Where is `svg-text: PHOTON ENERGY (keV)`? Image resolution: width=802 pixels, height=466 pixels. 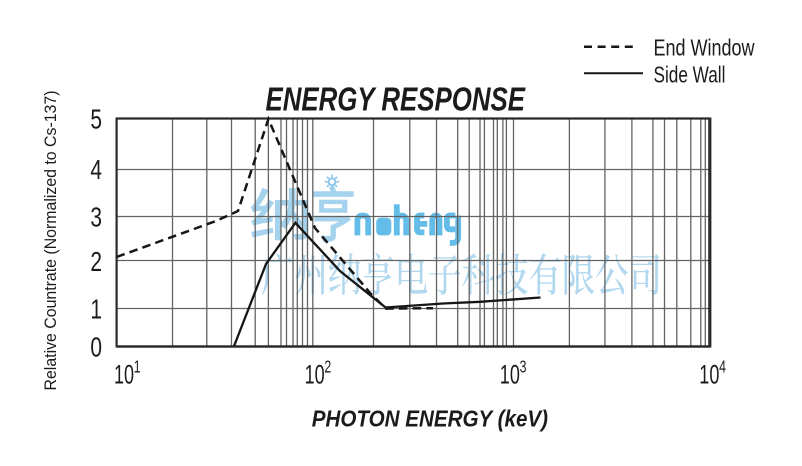 svg-text: PHOTON ENERGY (keV) is located at coordinates (430, 418).